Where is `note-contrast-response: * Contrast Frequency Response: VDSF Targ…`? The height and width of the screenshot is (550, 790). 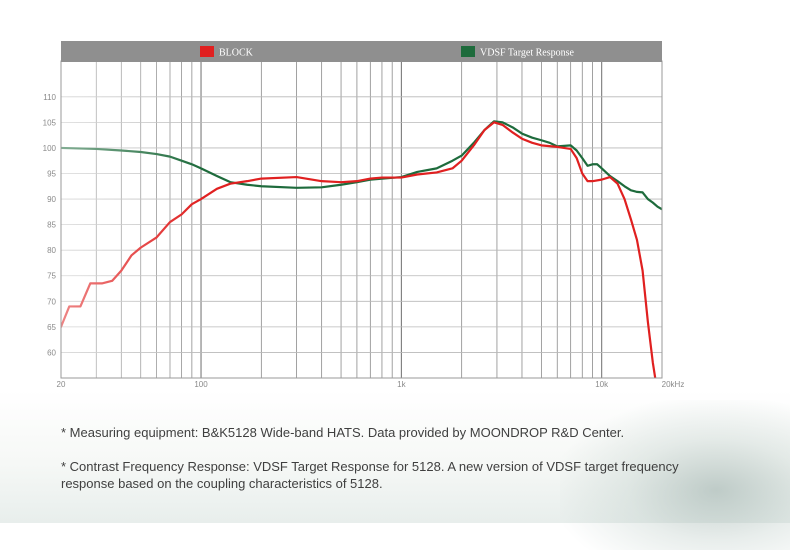 note-contrast-response: * Contrast Frequency Response: VDSF Targ… is located at coordinates (370, 475).